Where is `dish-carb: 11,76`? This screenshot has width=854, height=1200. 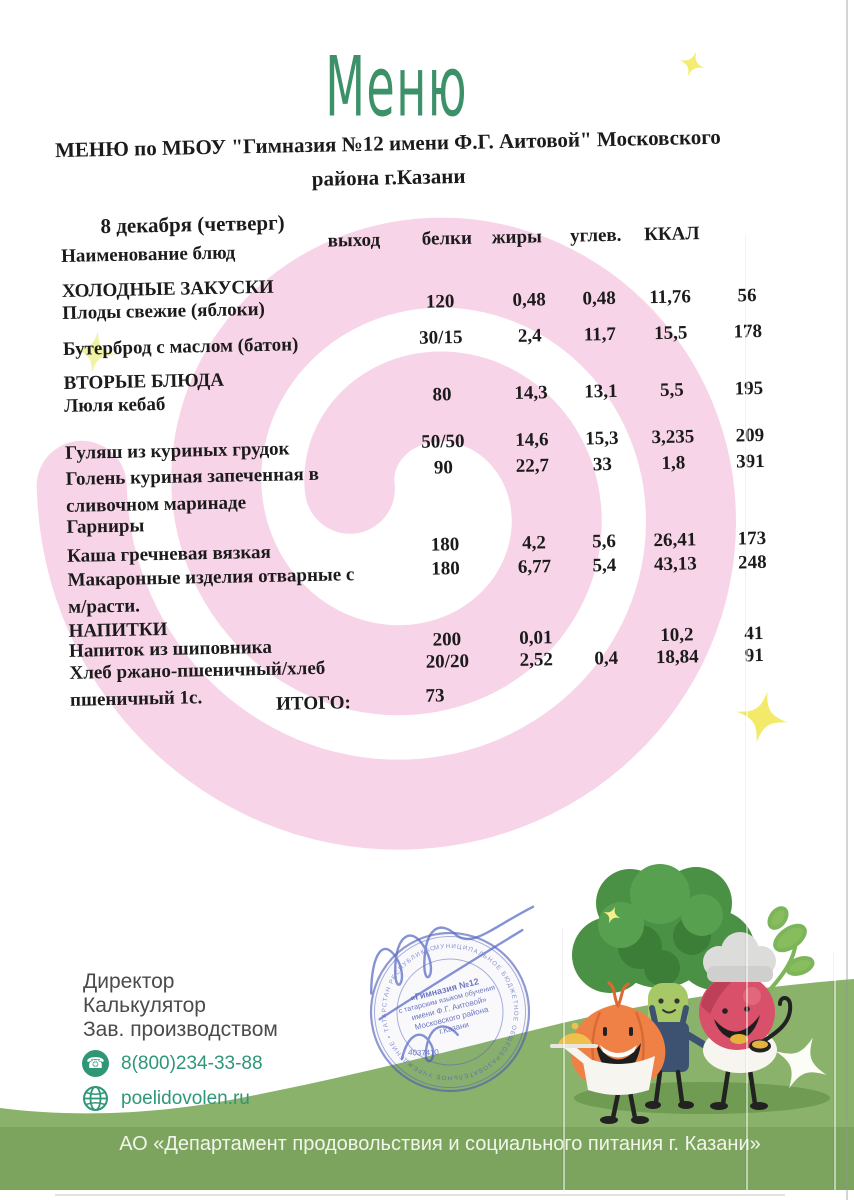
dish-carb: 11,76 is located at coordinates (670, 297).